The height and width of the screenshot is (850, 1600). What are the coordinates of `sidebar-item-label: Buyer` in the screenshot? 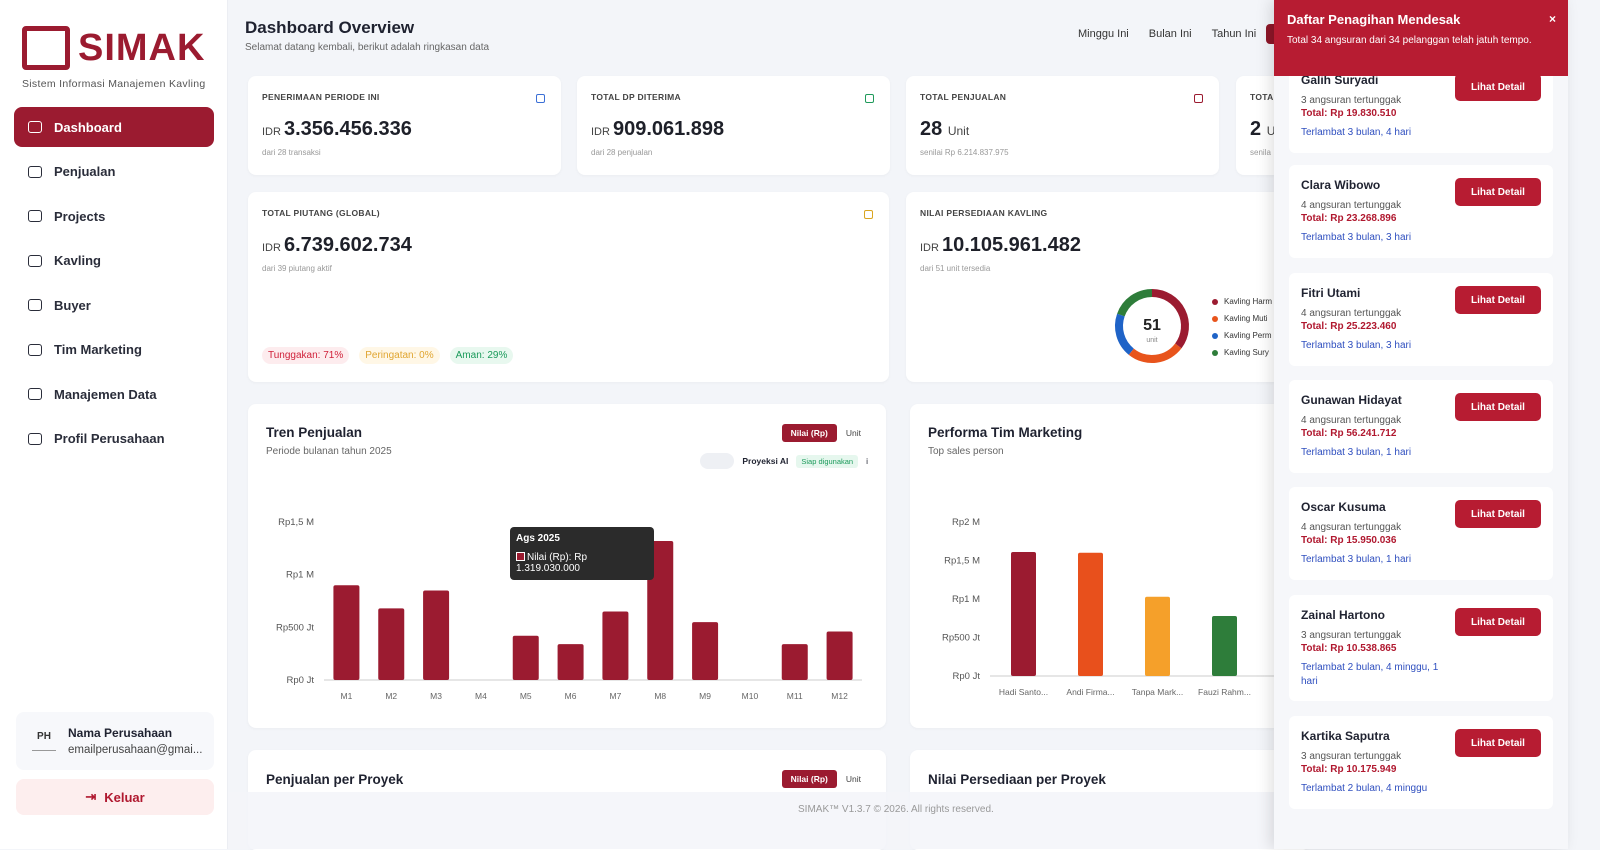 It's located at (72, 305).